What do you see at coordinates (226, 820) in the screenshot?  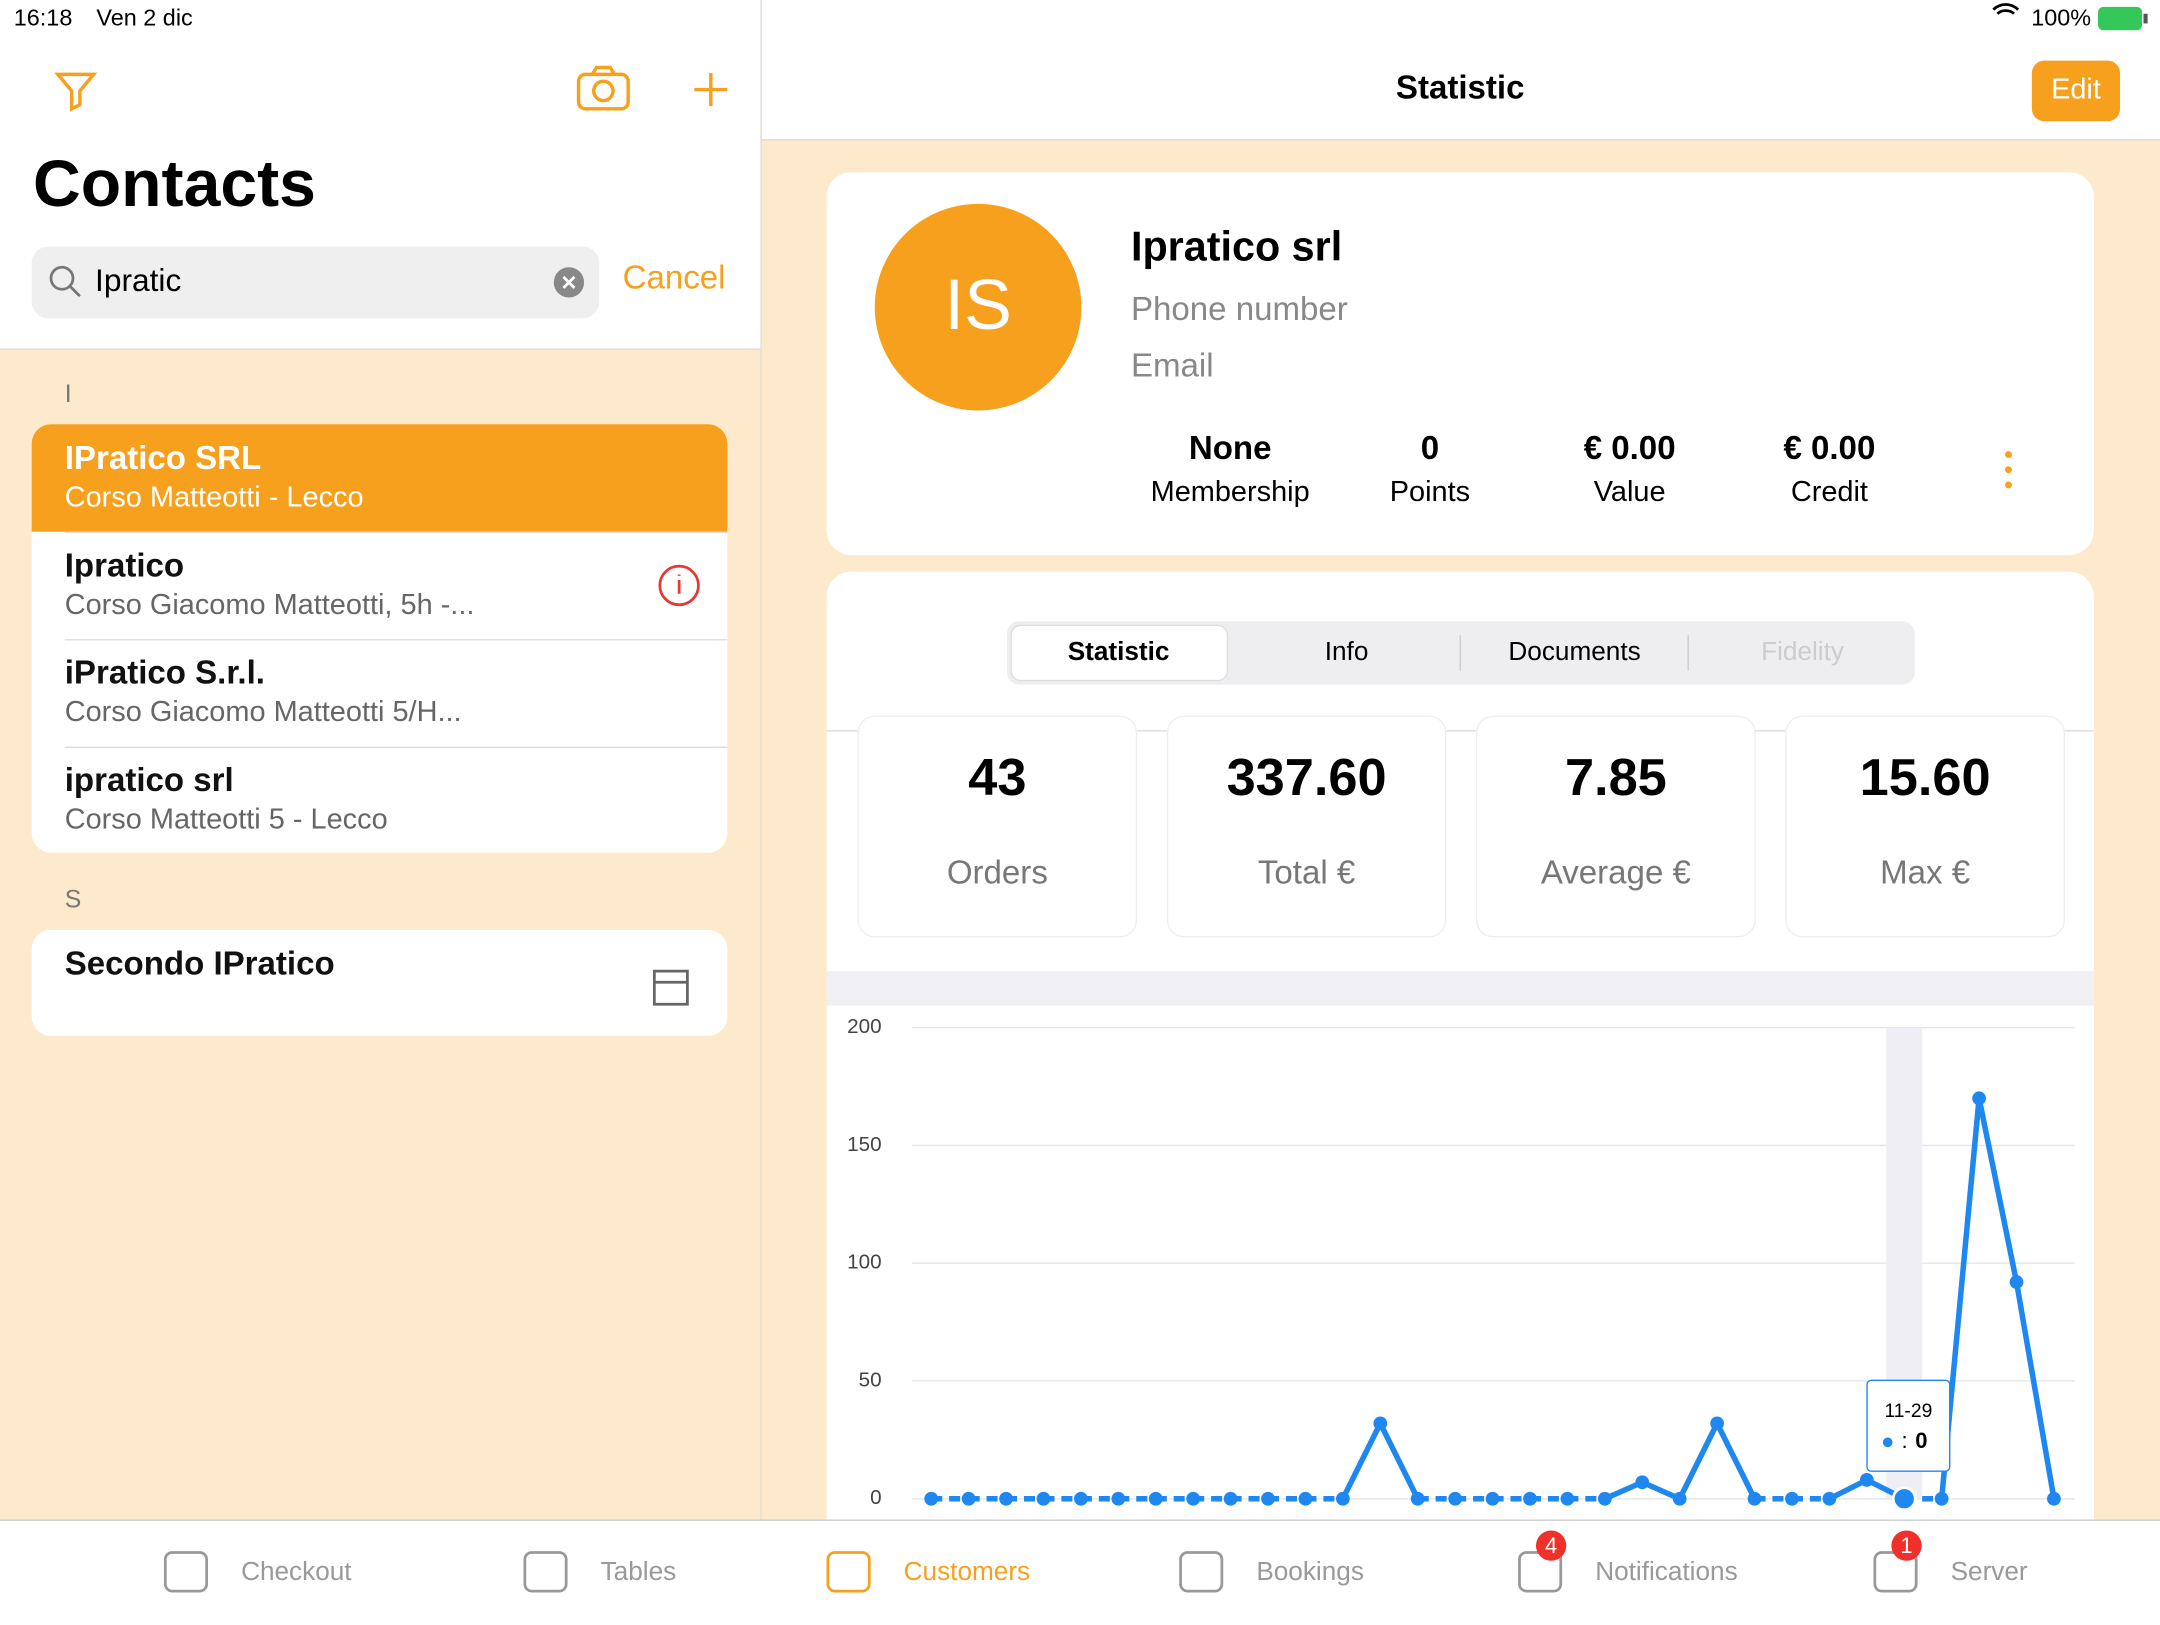 I see `contact-address: Corso Matteotti 5 - Lecco` at bounding box center [226, 820].